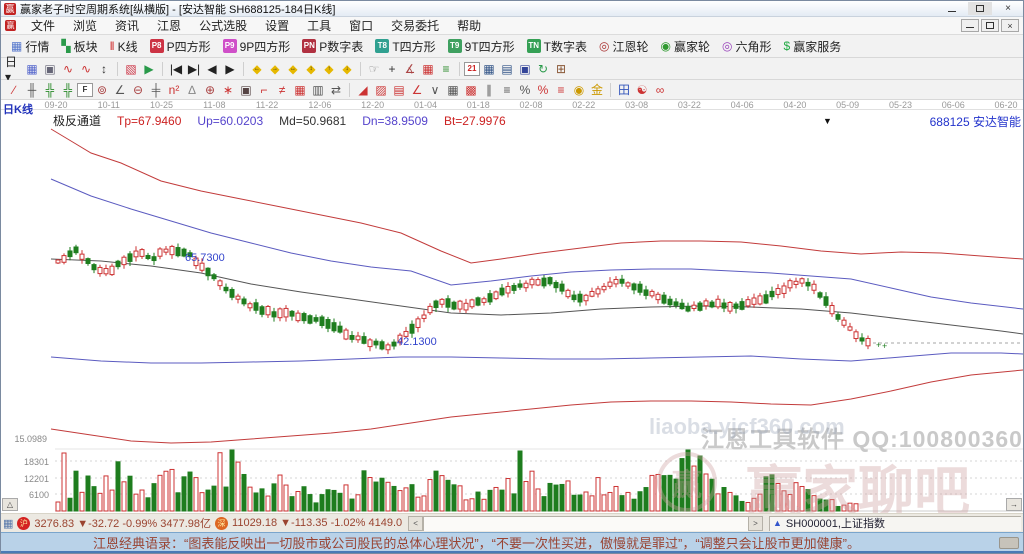 Image resolution: width=1024 pixels, height=554 pixels. Describe the element at coordinates (543, 68) in the screenshot. I see `refresh-icon: ↻` at that location.